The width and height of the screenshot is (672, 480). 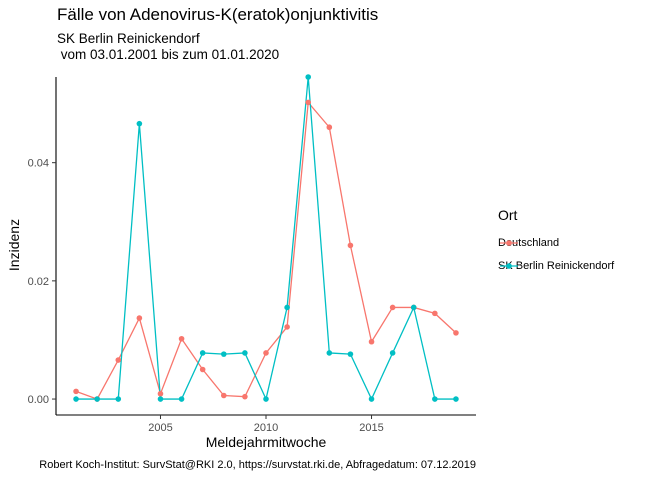 I want to click on y-axis-title: Inzidenz, so click(x=14, y=245).